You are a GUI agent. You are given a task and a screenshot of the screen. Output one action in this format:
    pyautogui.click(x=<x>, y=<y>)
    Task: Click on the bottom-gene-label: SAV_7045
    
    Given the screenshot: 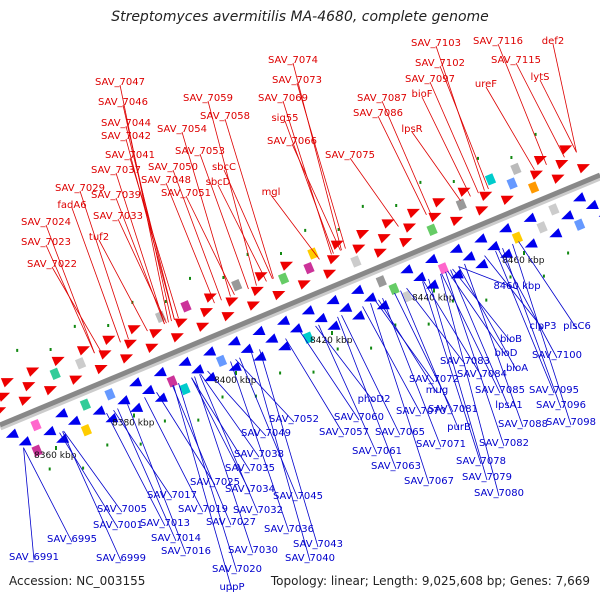 What is the action you would take?
    pyautogui.click(x=298, y=496)
    